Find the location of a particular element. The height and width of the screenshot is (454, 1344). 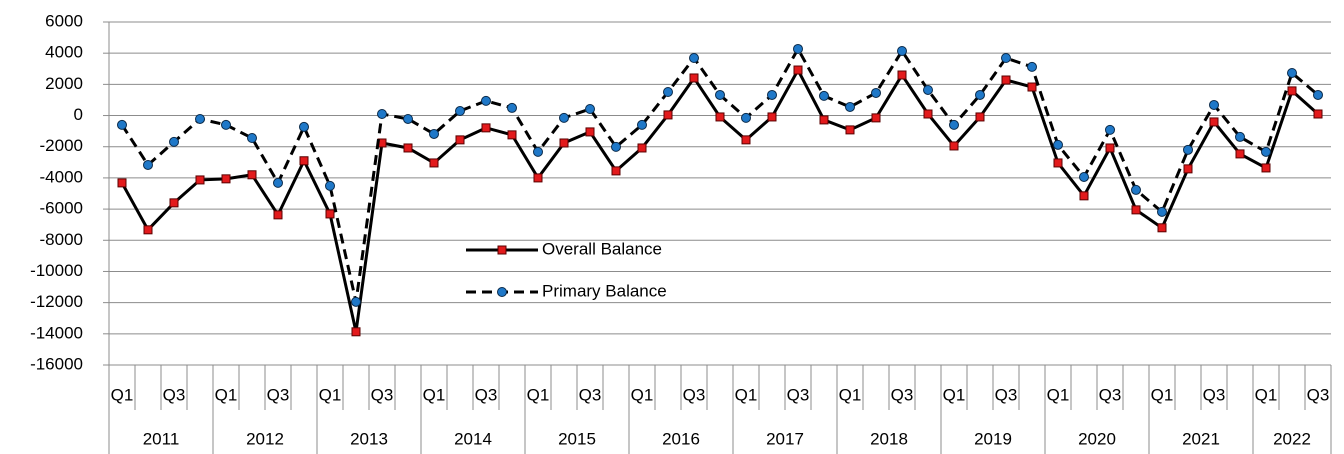

group-label: 2021 is located at coordinates (1201, 438).